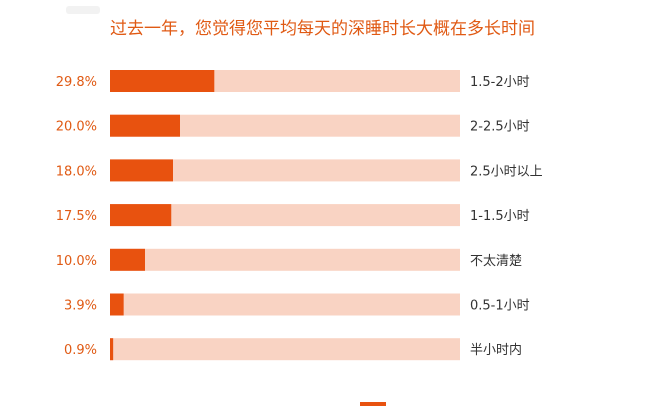 This screenshot has width=650, height=406. Describe the element at coordinates (80, 350) in the screenshot. I see `value-label: 0.9%` at that location.